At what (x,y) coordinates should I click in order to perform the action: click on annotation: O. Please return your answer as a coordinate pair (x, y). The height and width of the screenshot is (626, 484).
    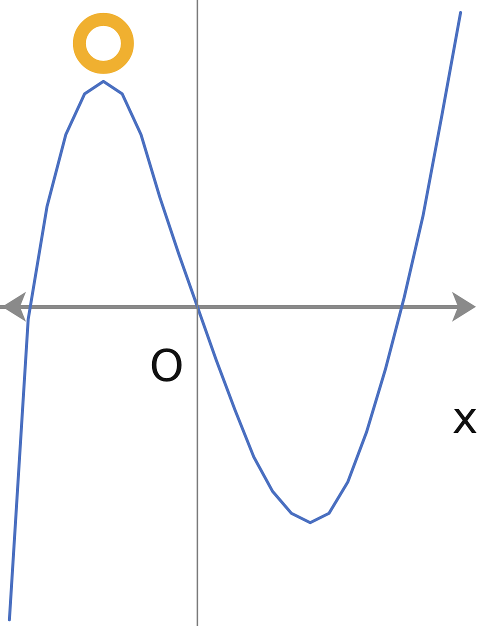
    Looking at the image, I should click on (166, 366).